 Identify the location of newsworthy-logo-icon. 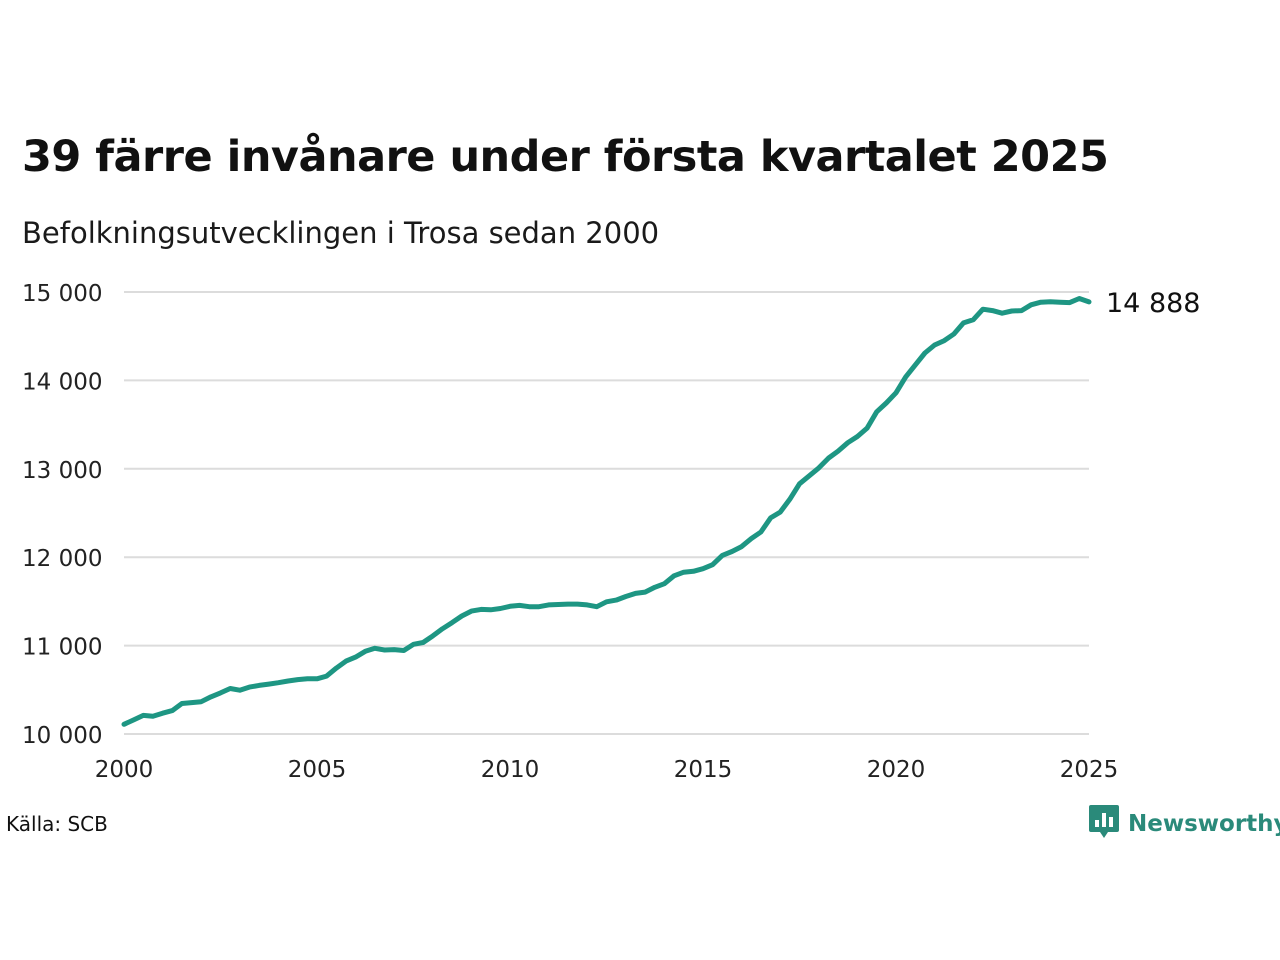
(1104, 824).